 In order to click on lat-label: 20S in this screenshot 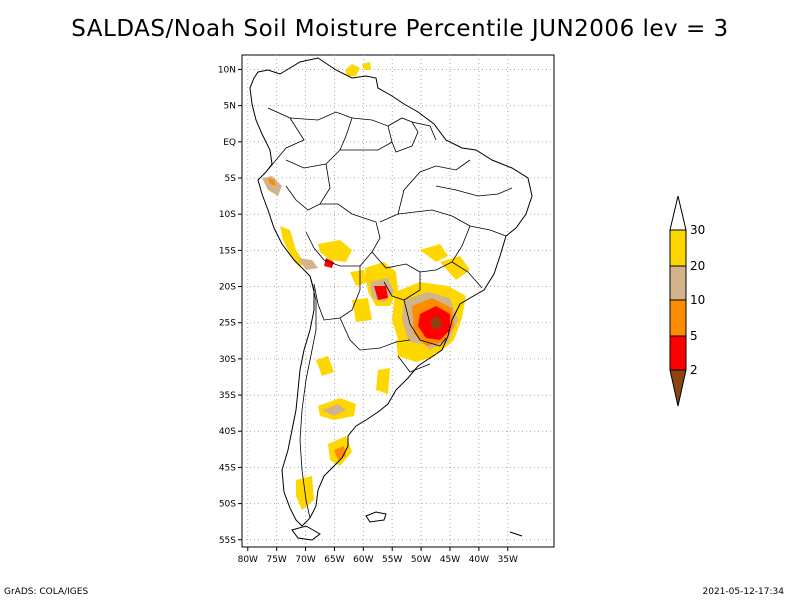, I will do `click(227, 288)`.